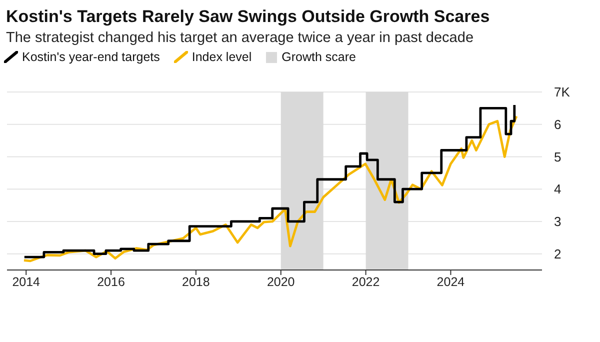 Image resolution: width=600 pixels, height=342 pixels. Describe the element at coordinates (558, 124) in the screenshot. I see `y-tick-label: 6` at that location.